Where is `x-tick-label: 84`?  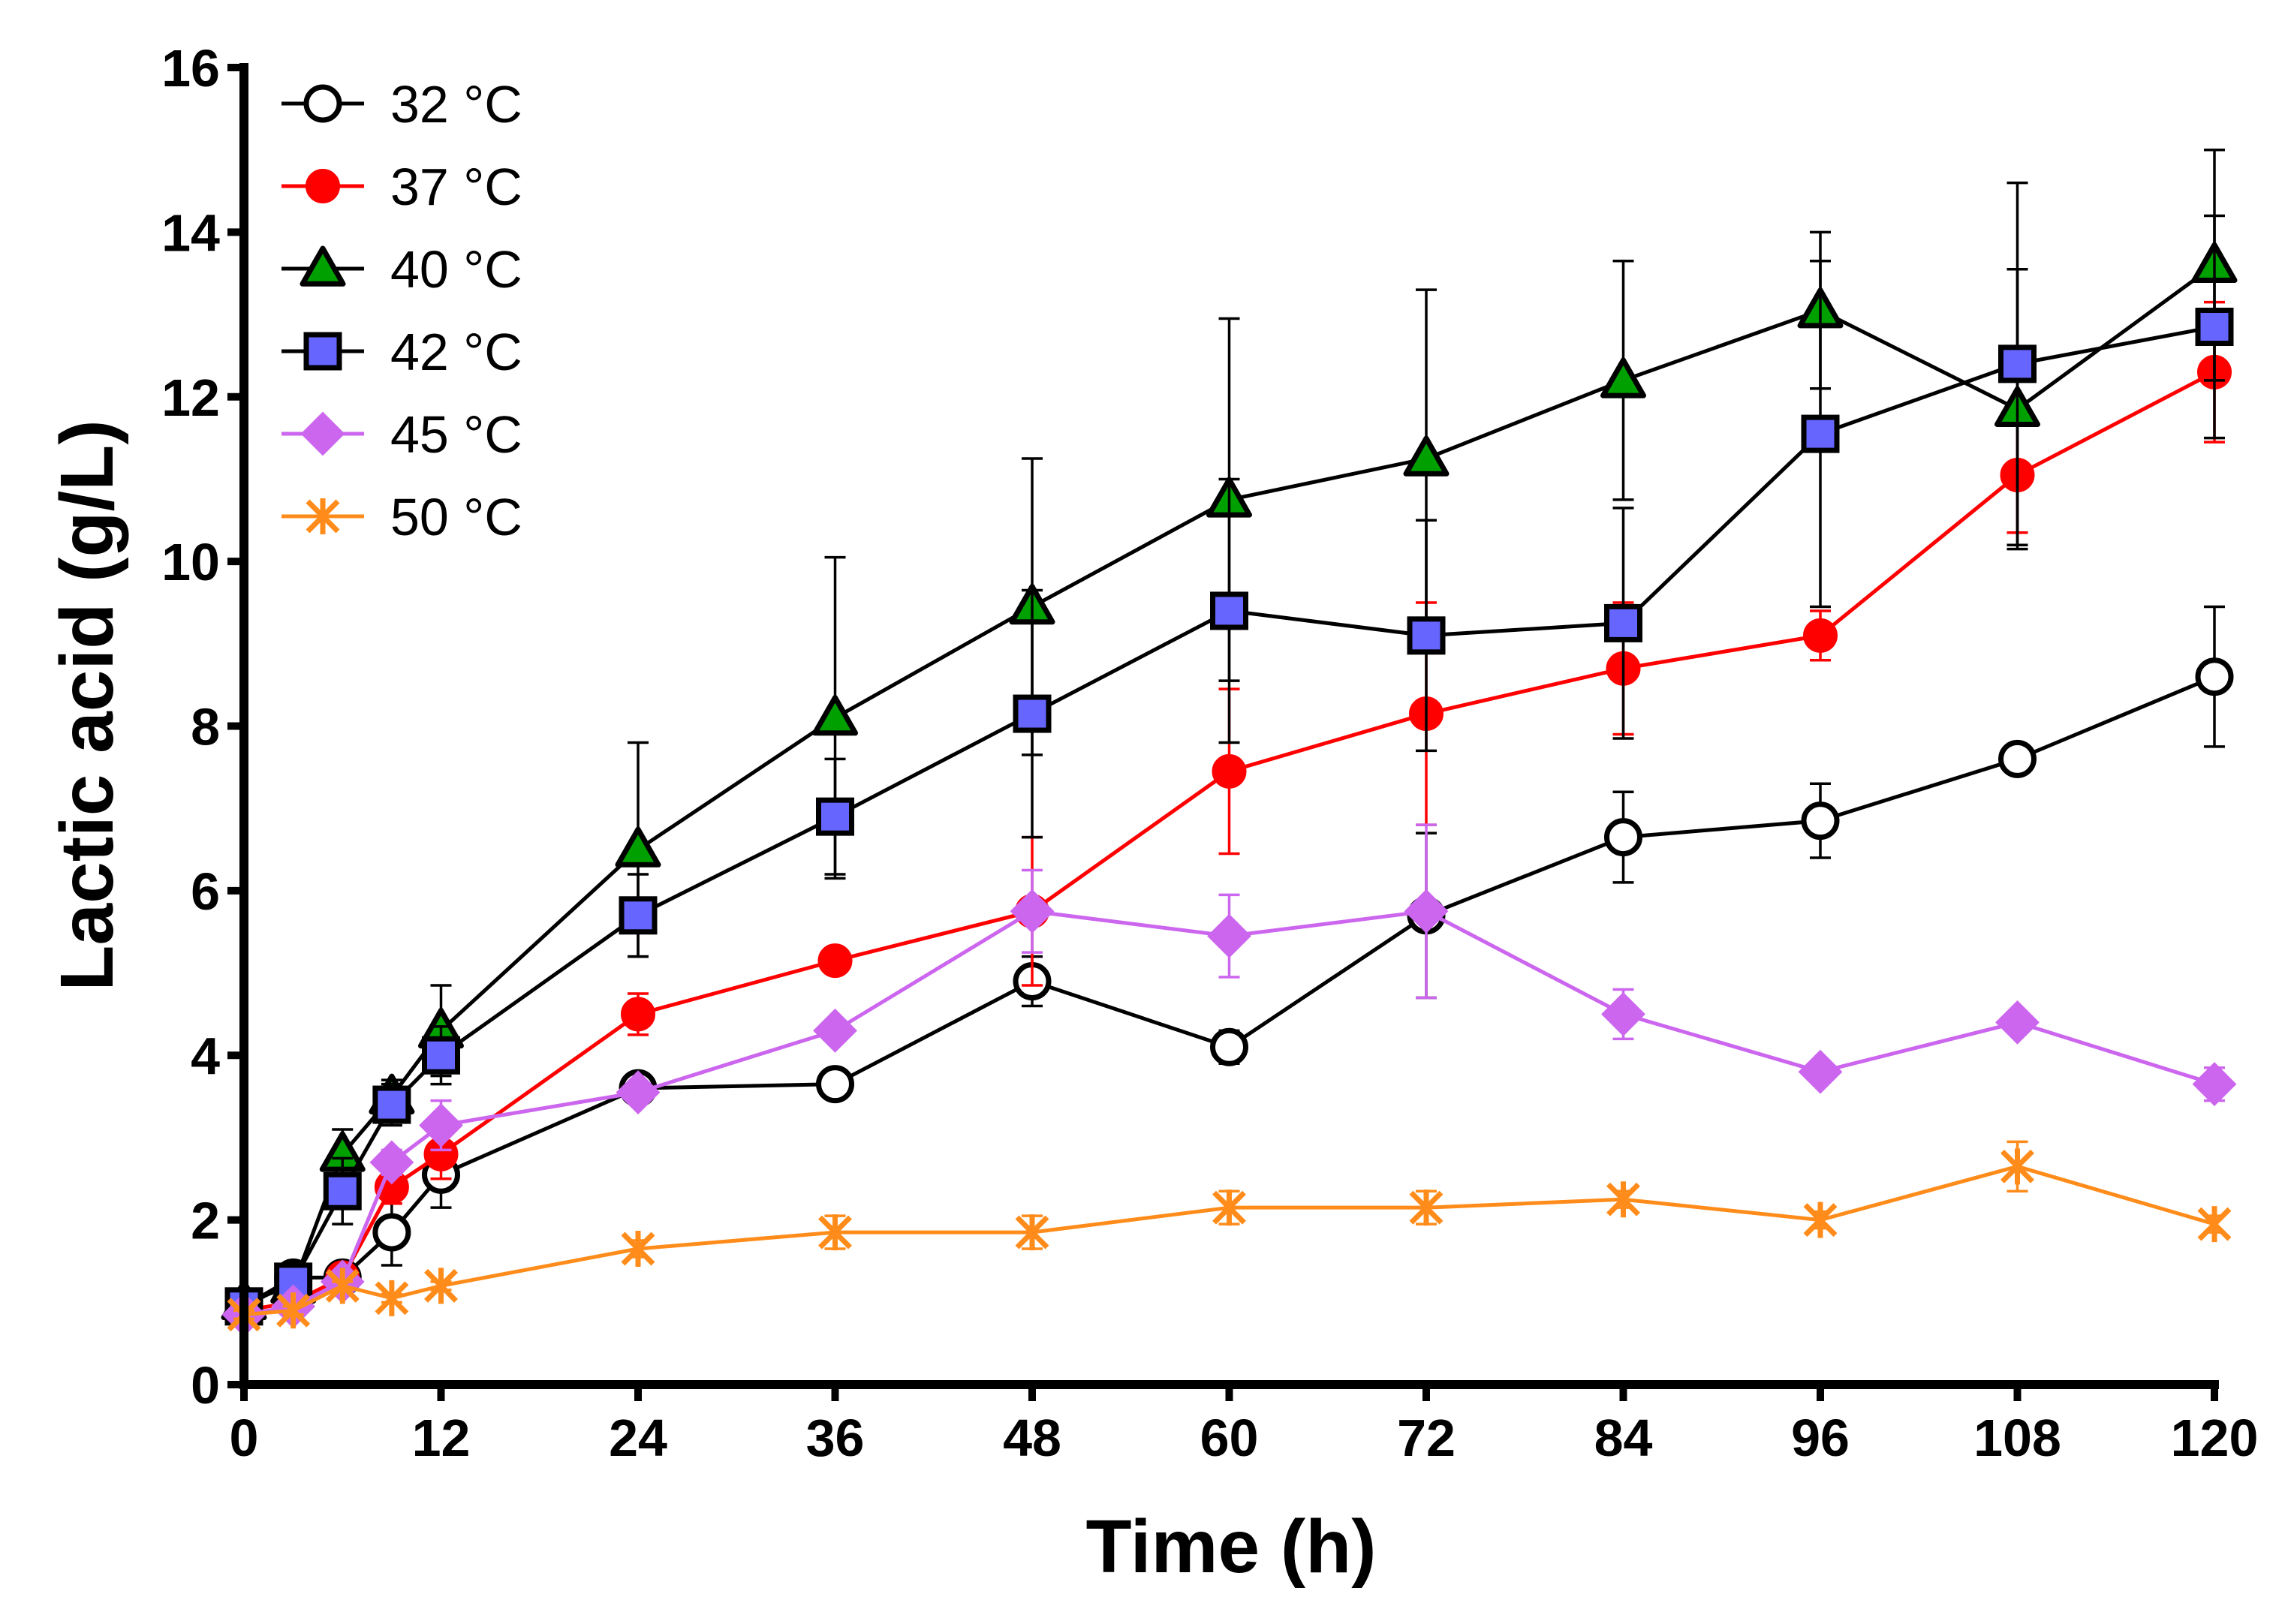
x-tick-label: 84 is located at coordinates (1624, 1438).